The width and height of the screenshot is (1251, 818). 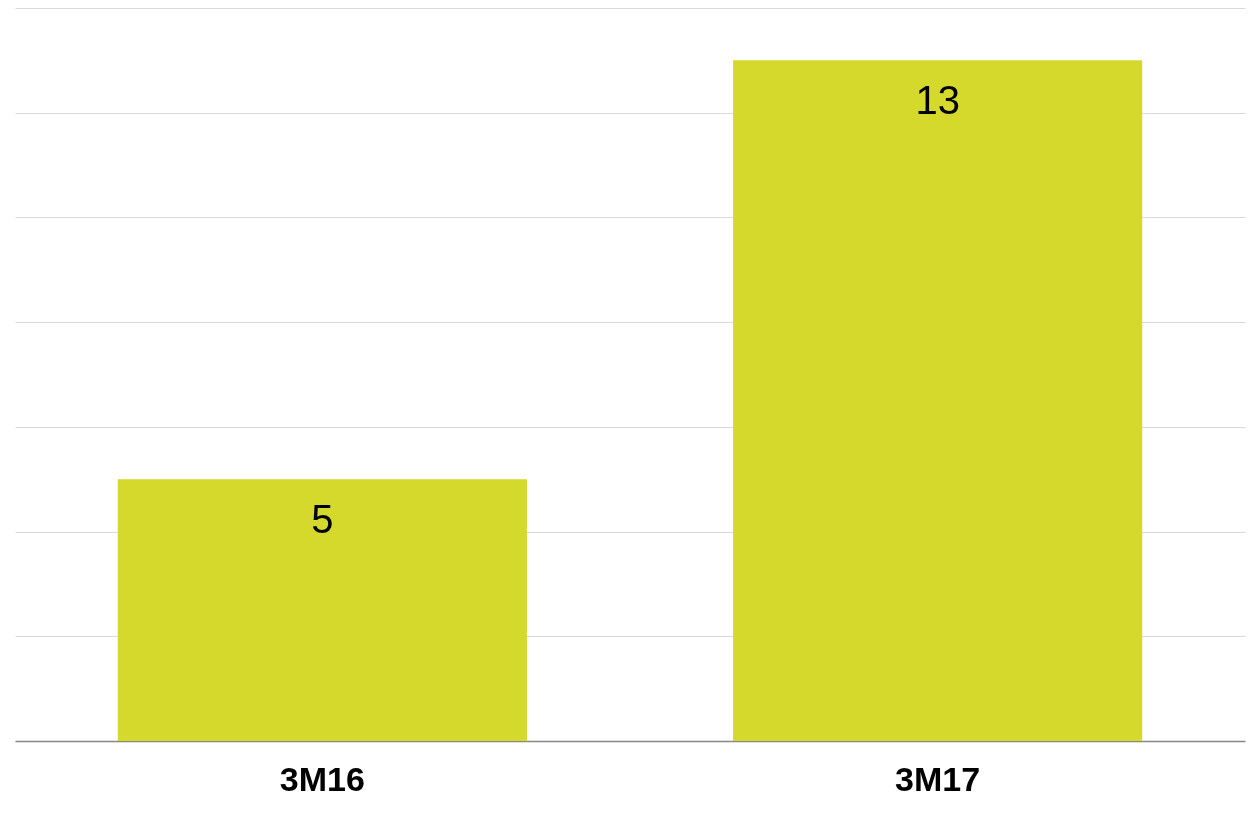 I want to click on data-label: 13, so click(x=937, y=100).